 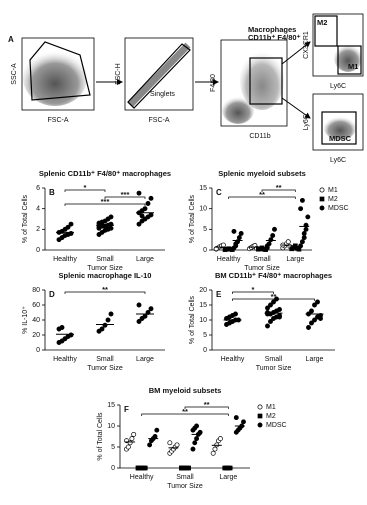 I want to click on chart-title: BM CD11b⁺ F4/80⁺ macrophages, so click(x=273, y=275).